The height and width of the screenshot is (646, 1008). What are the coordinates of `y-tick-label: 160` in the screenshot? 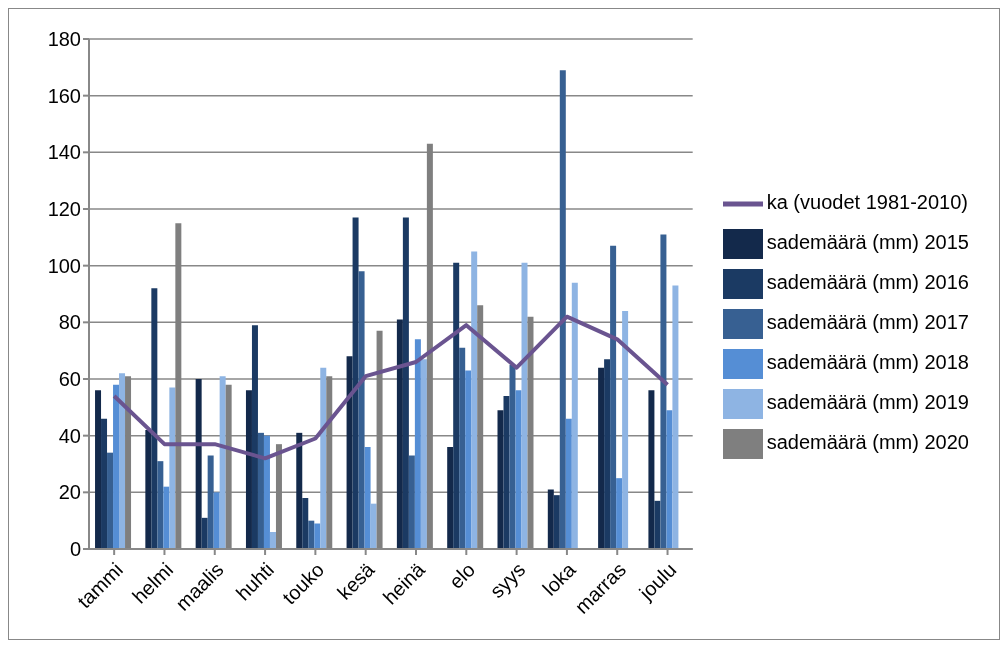 It's located at (64, 95).